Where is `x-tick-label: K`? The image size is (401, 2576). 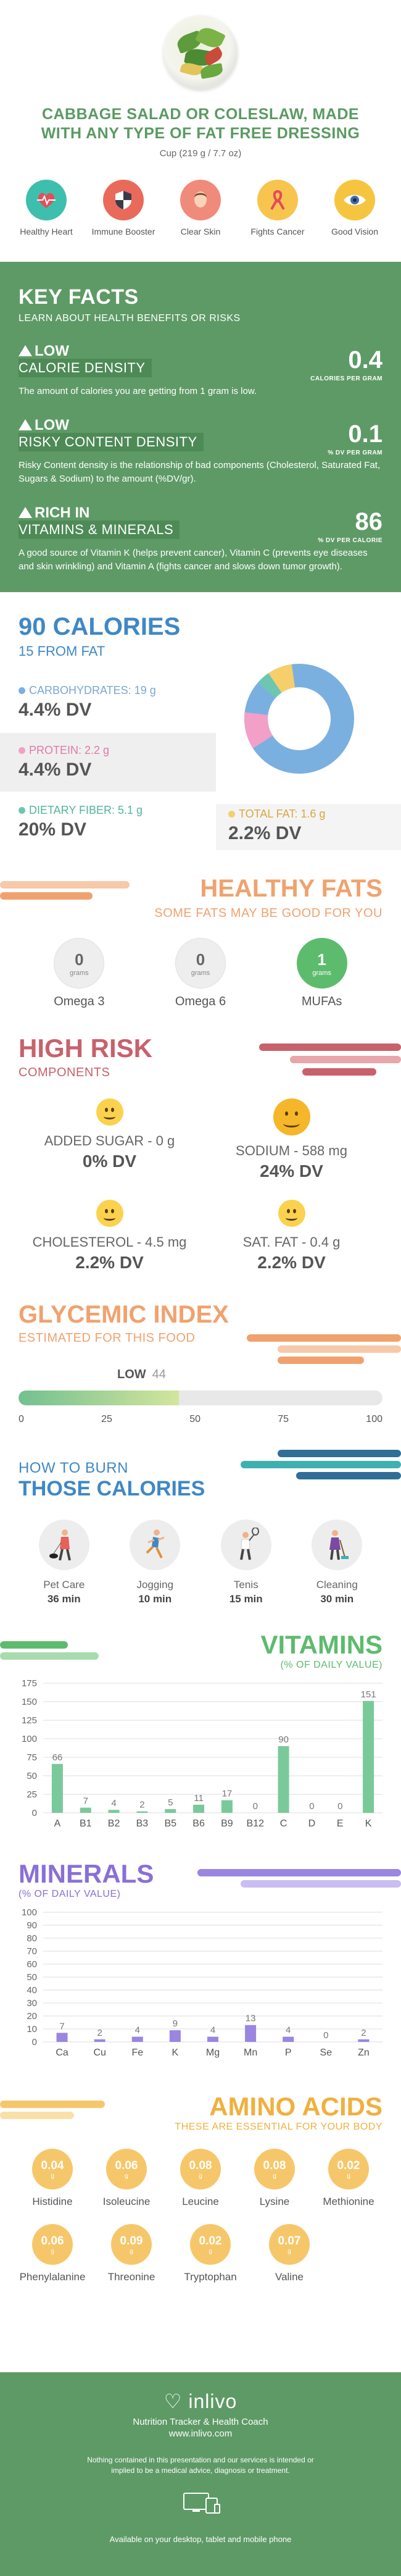 x-tick-label: K is located at coordinates (368, 1823).